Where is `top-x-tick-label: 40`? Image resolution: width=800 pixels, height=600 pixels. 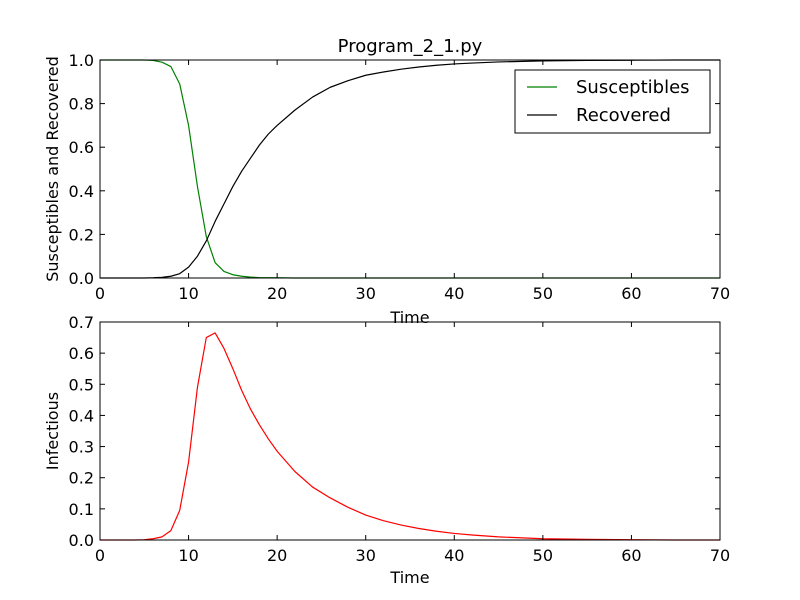 top-x-tick-label: 40 is located at coordinates (454, 293).